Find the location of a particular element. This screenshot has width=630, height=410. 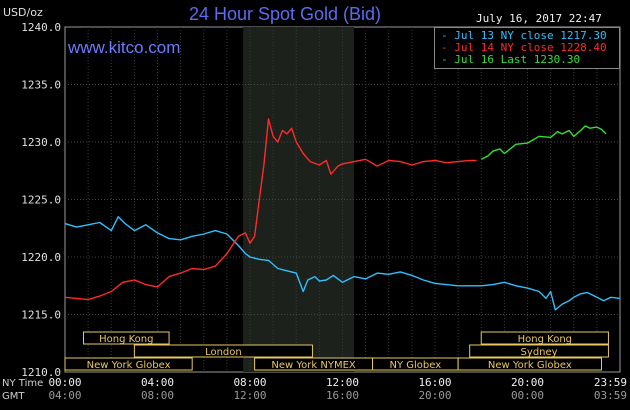

site-url: www.kitco.com is located at coordinates (124, 47).